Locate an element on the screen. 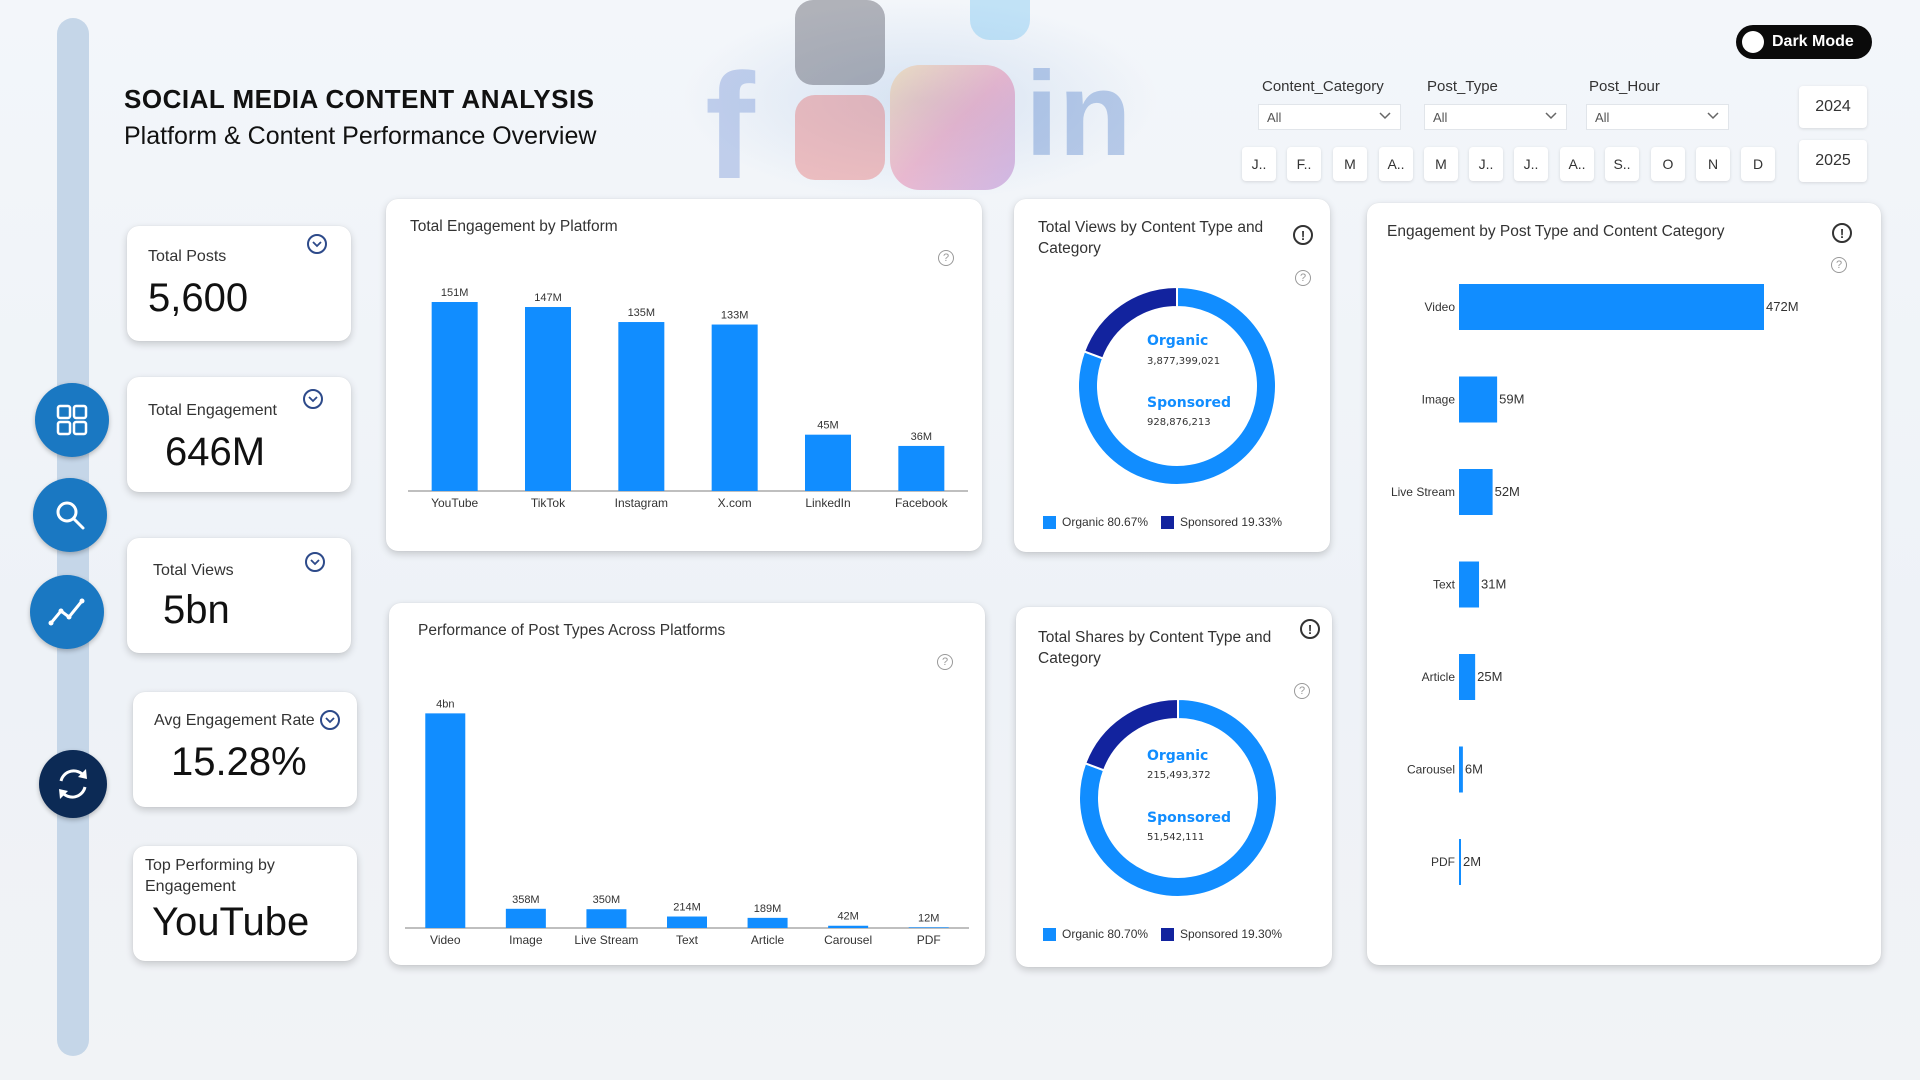  tick-label: Video is located at coordinates (1440, 307).